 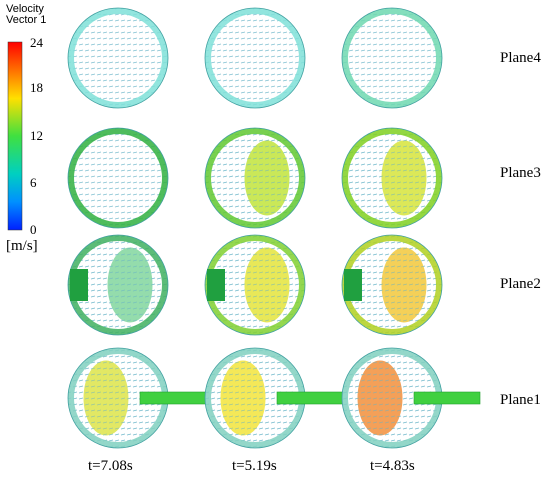 I want to click on colorbar-tick-0: 0, so click(x=33, y=229).